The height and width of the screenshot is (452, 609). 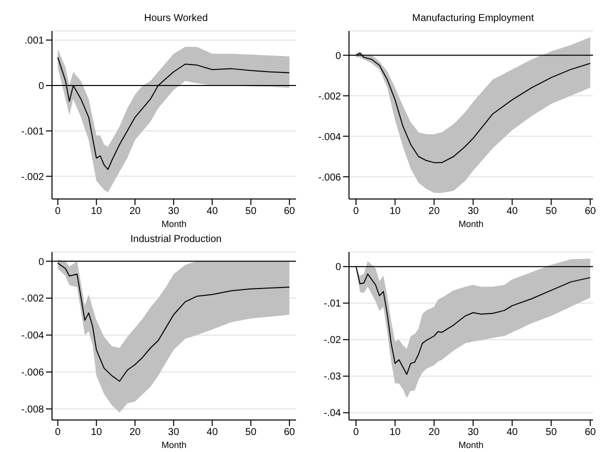 What do you see at coordinates (176, 240) in the screenshot?
I see `chart-title: Industrial Production` at bounding box center [176, 240].